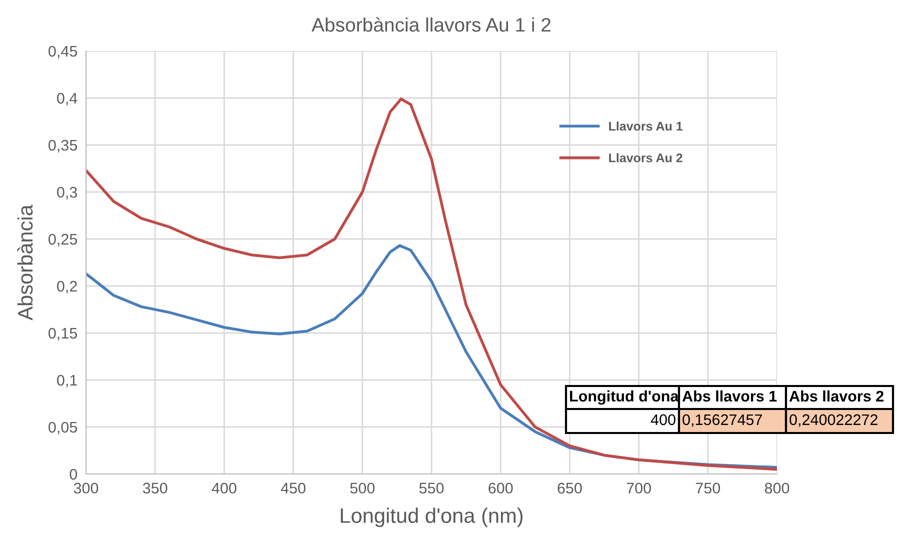  I want to click on annotation: Abs llavors 1, so click(729, 396).